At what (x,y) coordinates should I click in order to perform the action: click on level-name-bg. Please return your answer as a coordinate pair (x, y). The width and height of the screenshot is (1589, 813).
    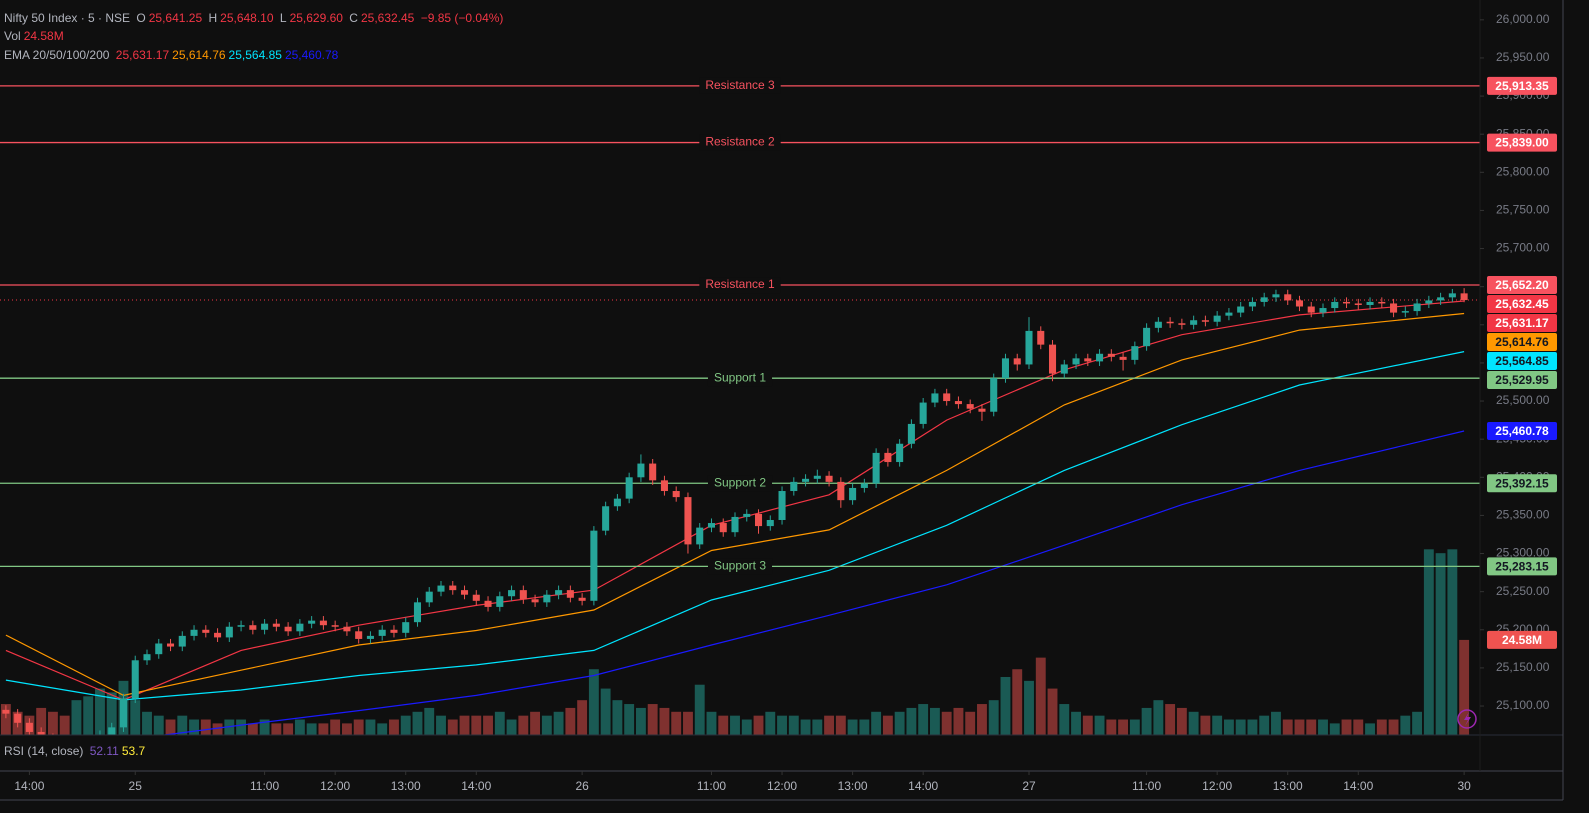
    Looking at the image, I should click on (740, 285).